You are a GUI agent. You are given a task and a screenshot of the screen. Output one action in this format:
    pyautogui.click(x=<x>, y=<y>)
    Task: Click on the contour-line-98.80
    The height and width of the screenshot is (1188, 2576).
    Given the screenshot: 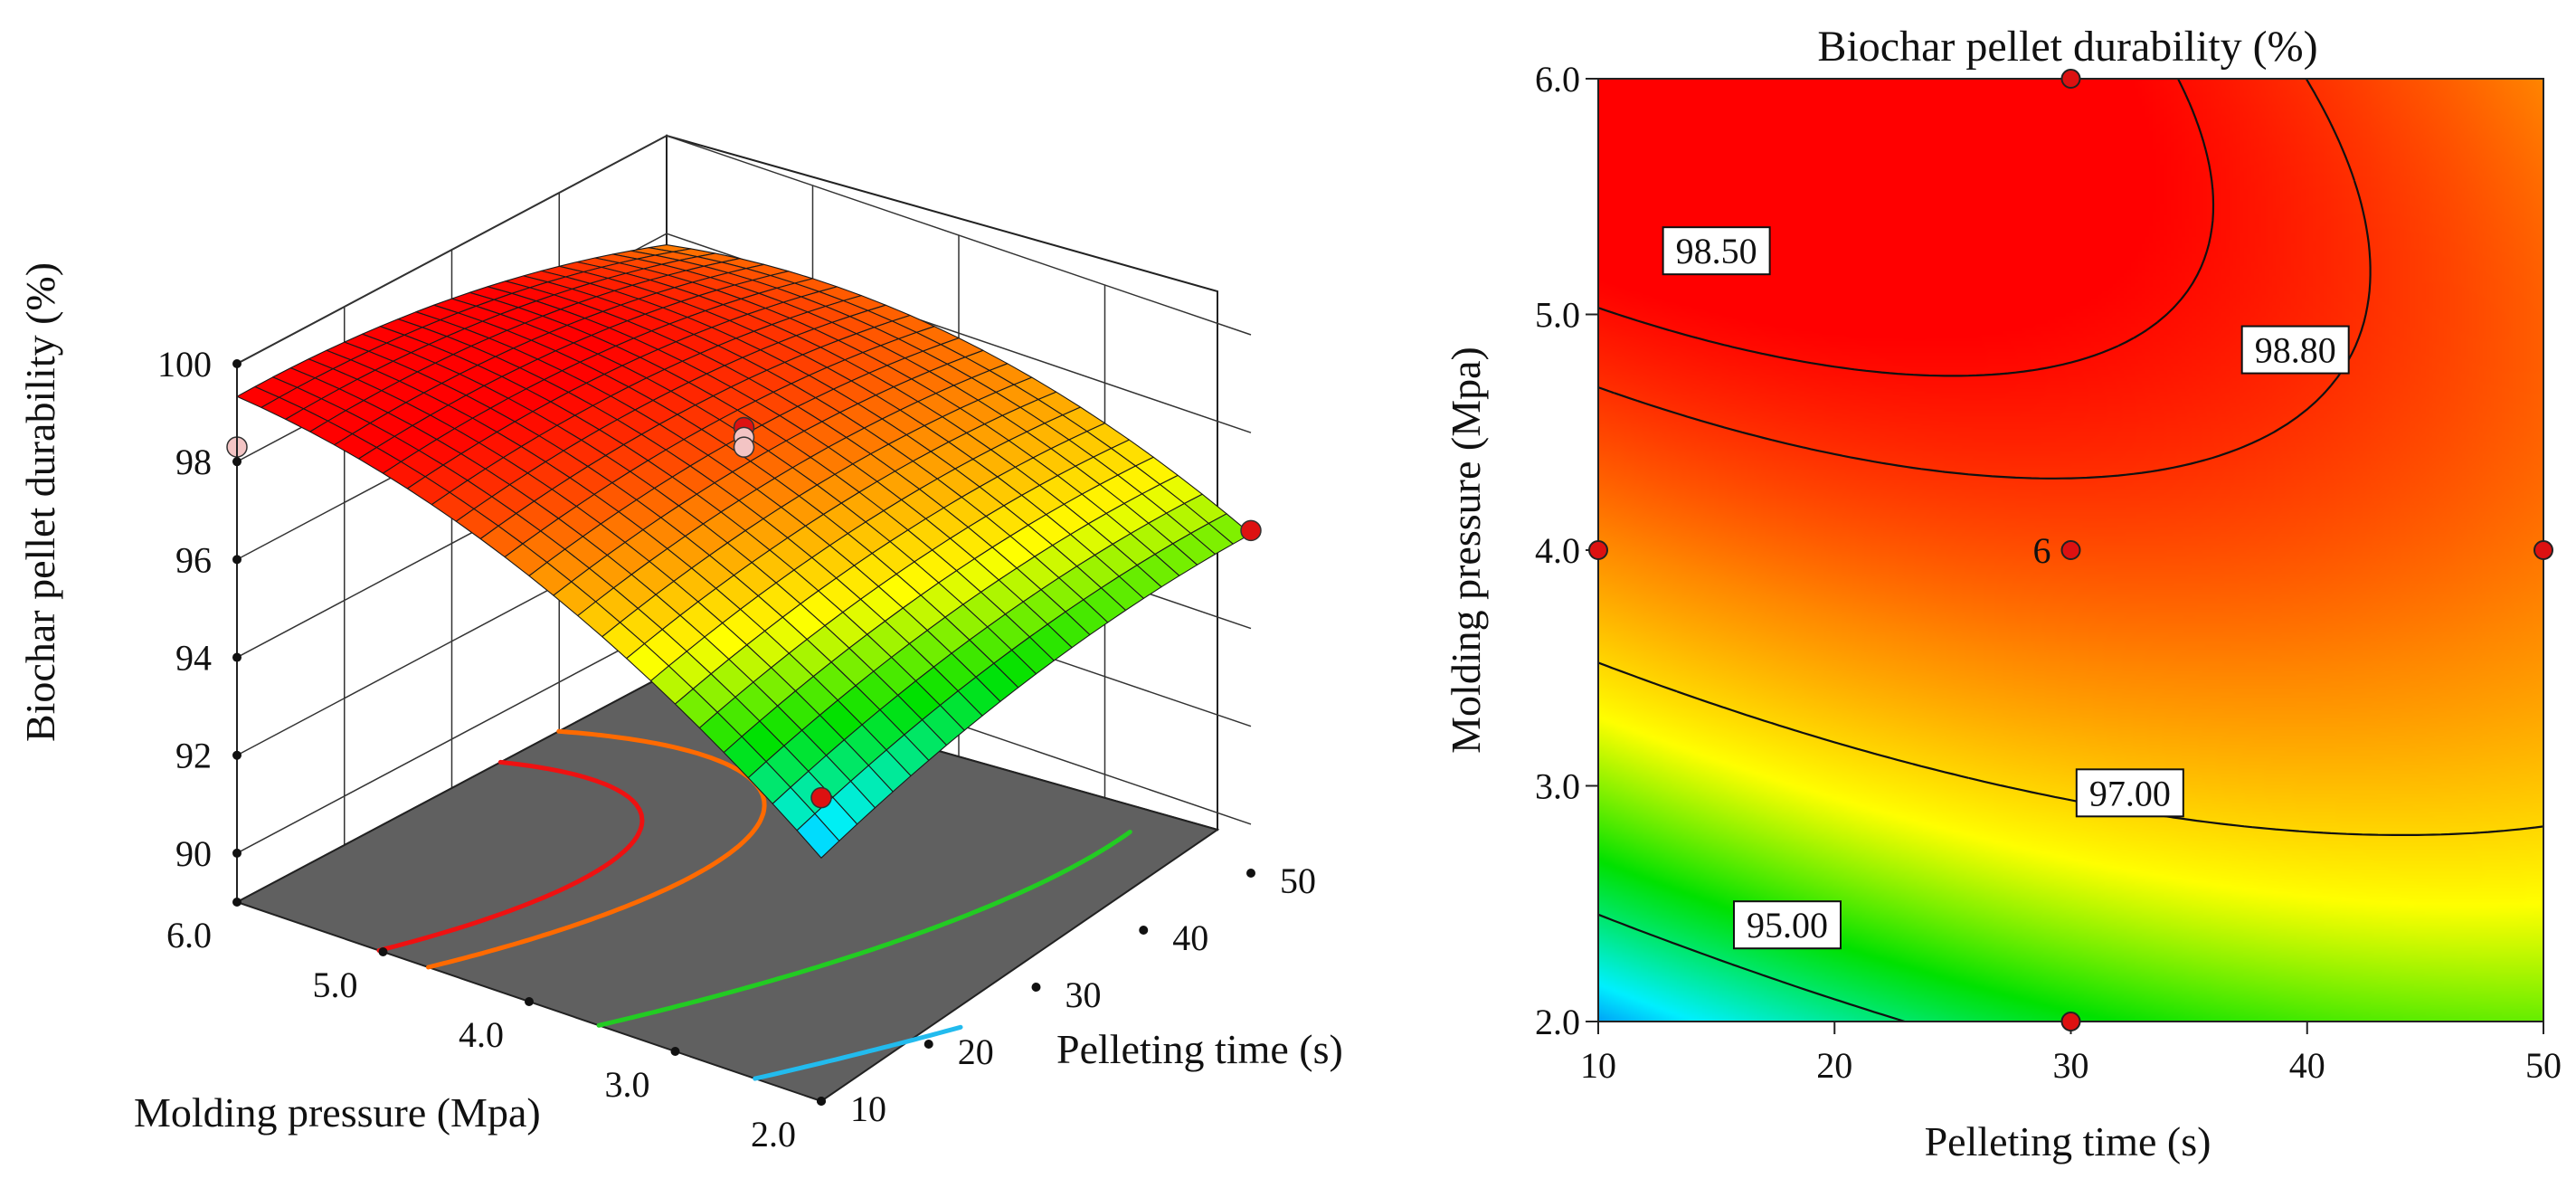 What is the action you would take?
    pyautogui.click(x=1906, y=228)
    